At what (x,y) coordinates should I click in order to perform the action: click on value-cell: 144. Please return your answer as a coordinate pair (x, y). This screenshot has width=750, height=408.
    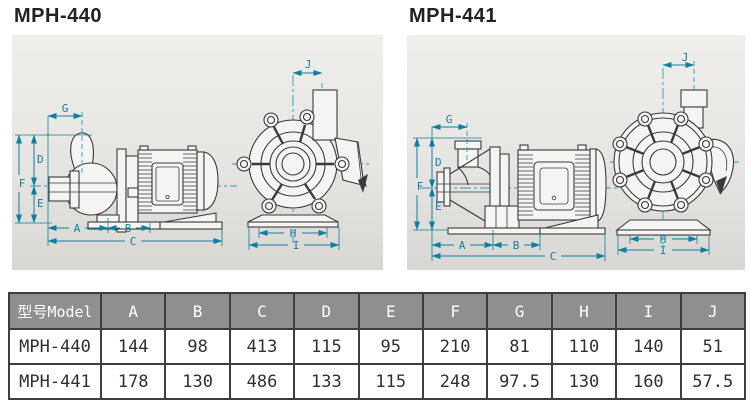
    Looking at the image, I should click on (133, 346).